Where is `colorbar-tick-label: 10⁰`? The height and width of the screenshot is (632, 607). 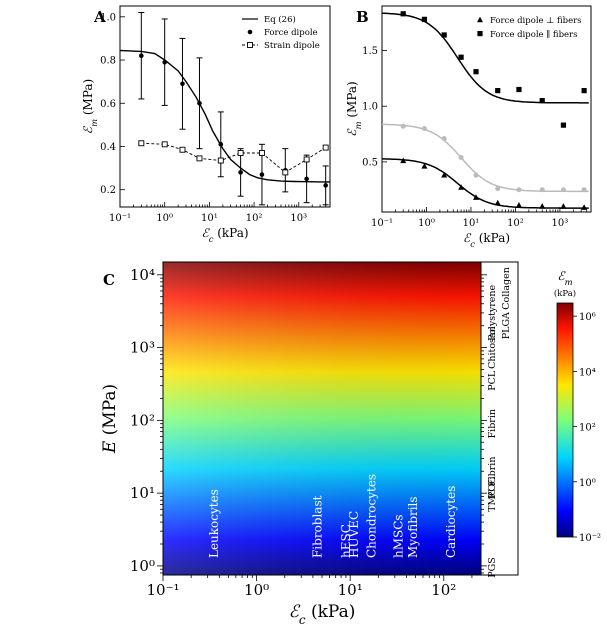 colorbar-tick-label: 10⁰ is located at coordinates (587, 483).